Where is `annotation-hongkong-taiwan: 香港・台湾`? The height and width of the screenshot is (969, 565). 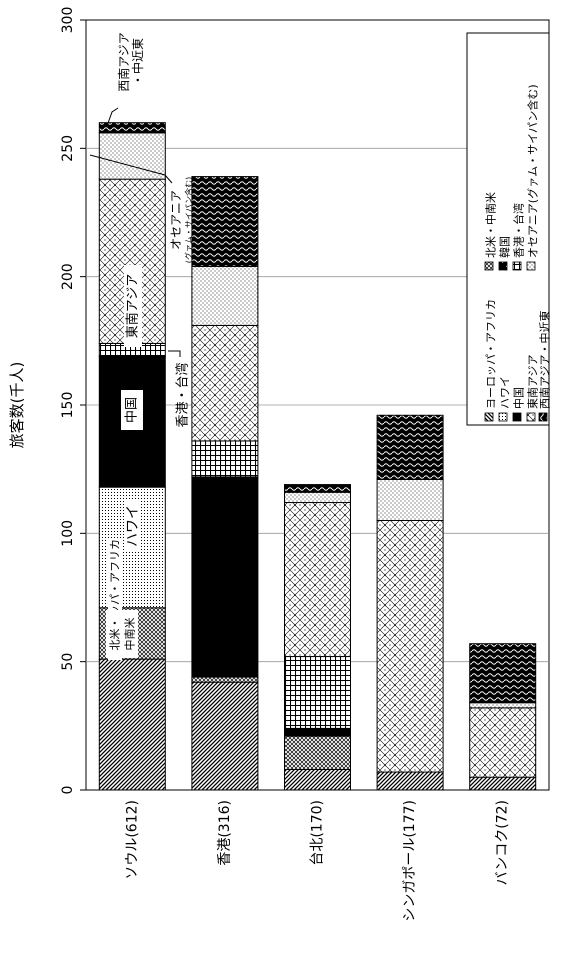
annotation-hongkong-taiwan: 香港・台湾 is located at coordinates (183, 394).